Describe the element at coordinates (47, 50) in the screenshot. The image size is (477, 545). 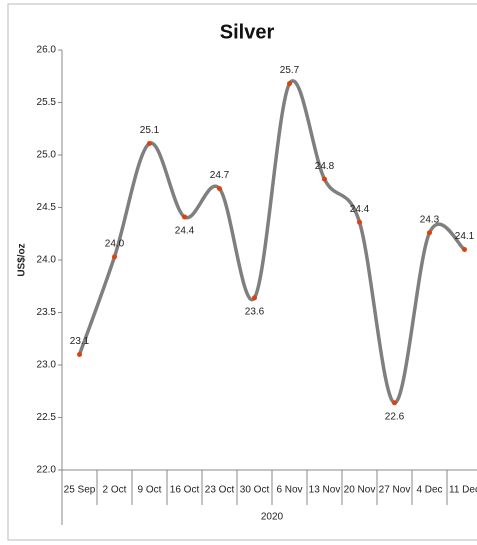
I see `y-tick-label: 26.0` at that location.